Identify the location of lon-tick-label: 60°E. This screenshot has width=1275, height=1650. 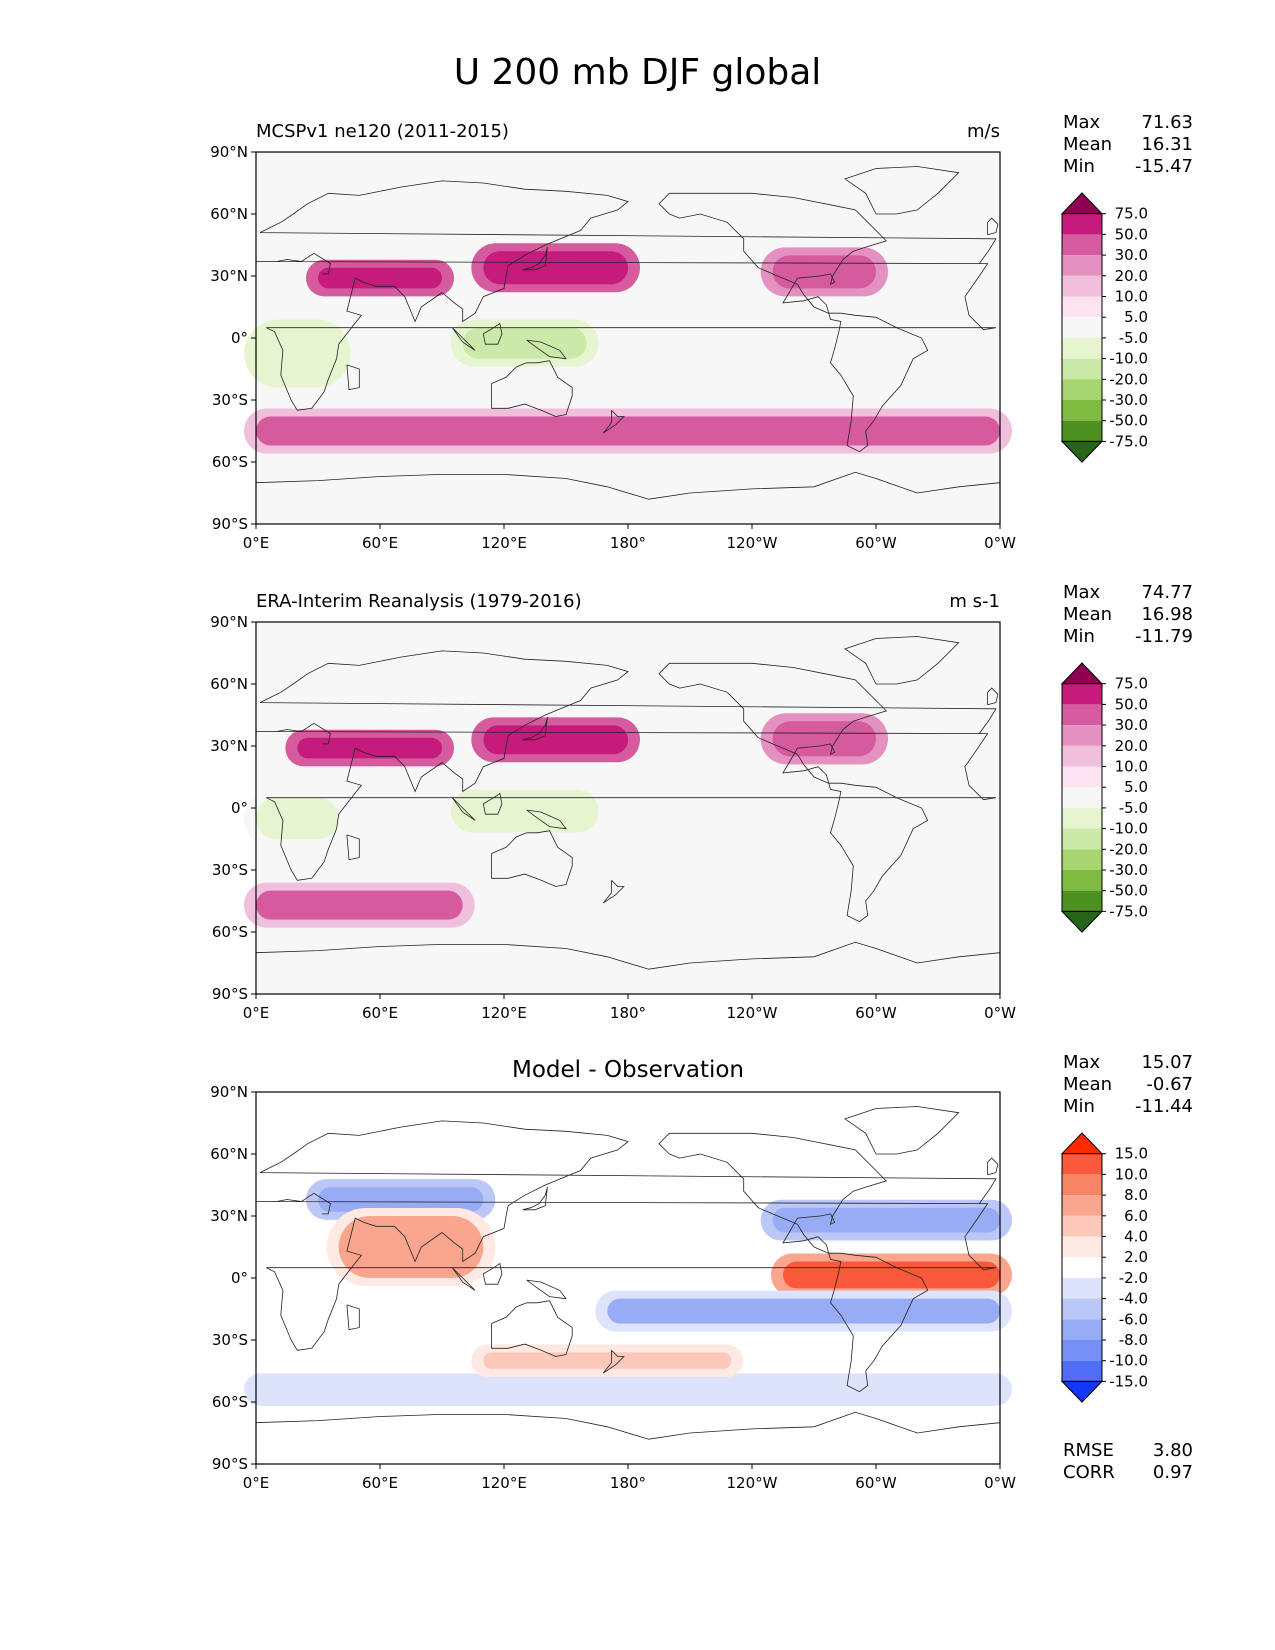
(380, 543).